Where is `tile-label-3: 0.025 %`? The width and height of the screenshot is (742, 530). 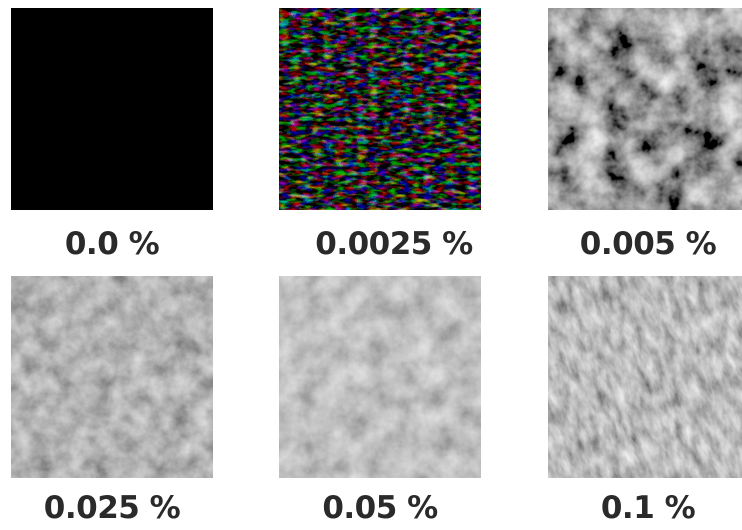
tile-label-3: 0.025 % is located at coordinates (112, 508).